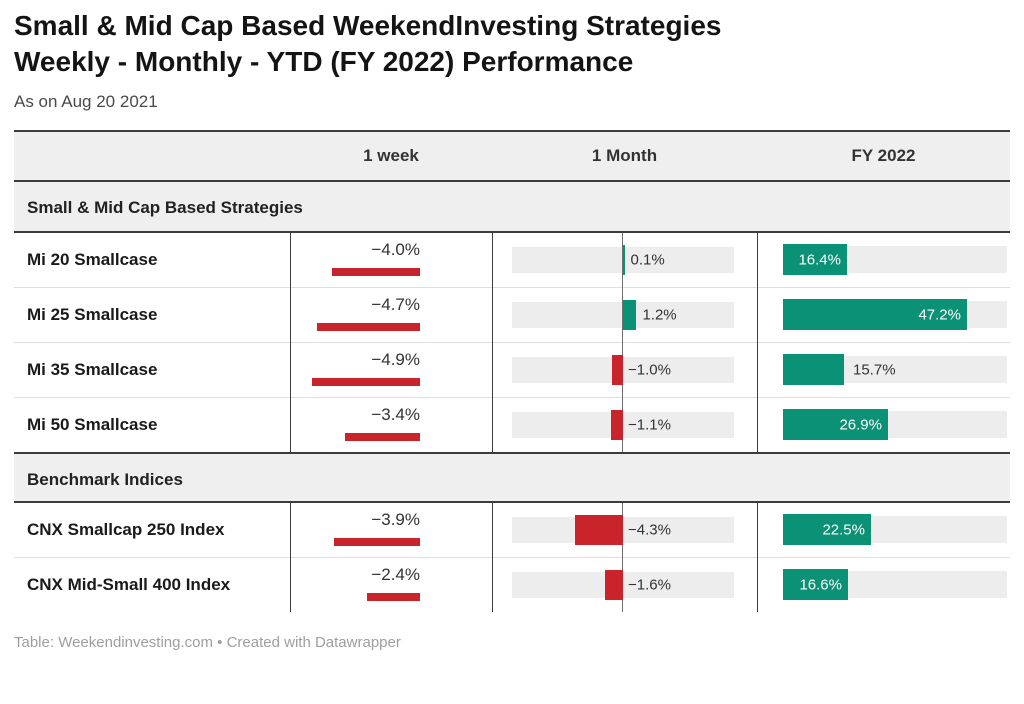 This screenshot has height=704, width=1024. Describe the element at coordinates (395, 414) in the screenshot. I see `week-value-label: −3.4%` at that location.